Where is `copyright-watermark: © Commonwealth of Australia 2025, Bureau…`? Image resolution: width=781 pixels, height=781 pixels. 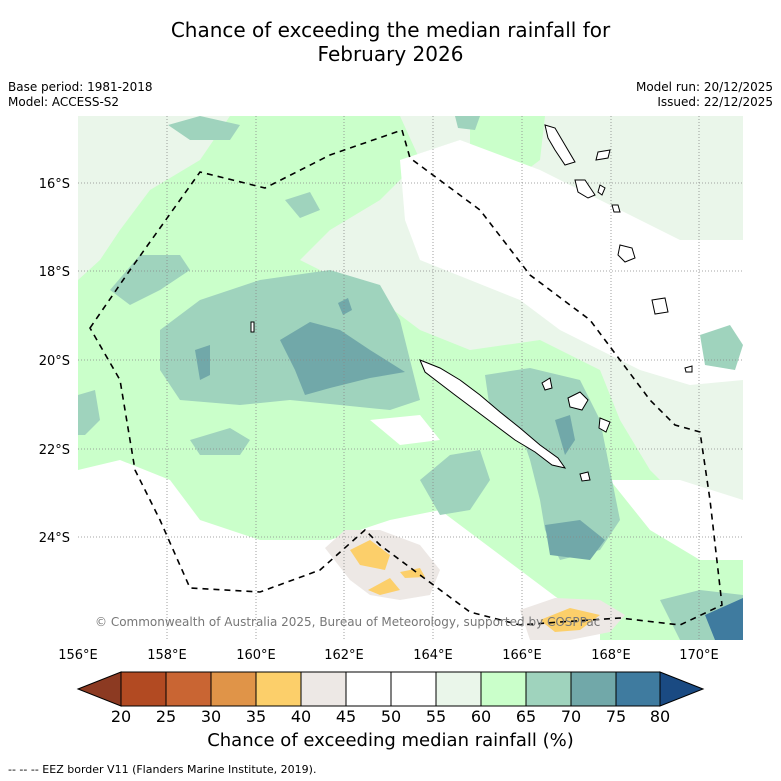 copyright-watermark: © Commonwealth of Australia 2025, Bureau… is located at coordinates (347, 622).